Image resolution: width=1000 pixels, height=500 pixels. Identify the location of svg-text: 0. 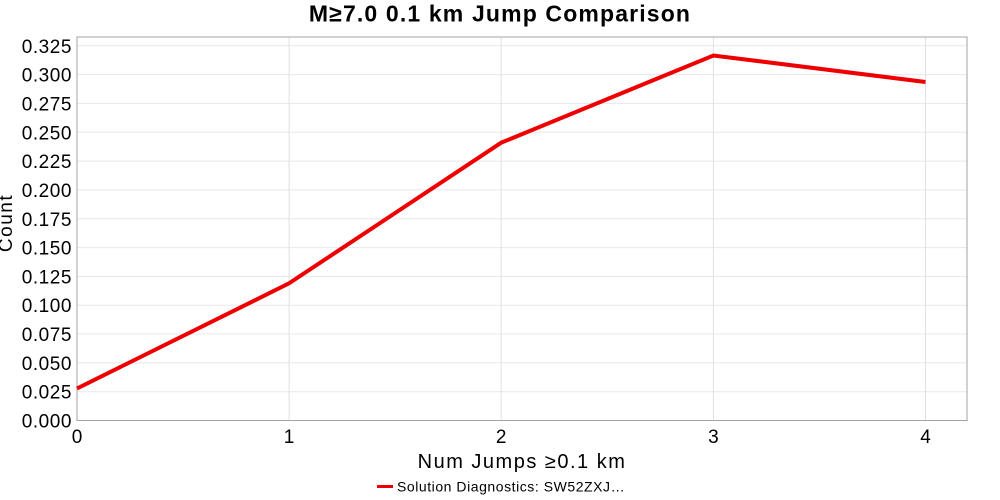
(77, 437).